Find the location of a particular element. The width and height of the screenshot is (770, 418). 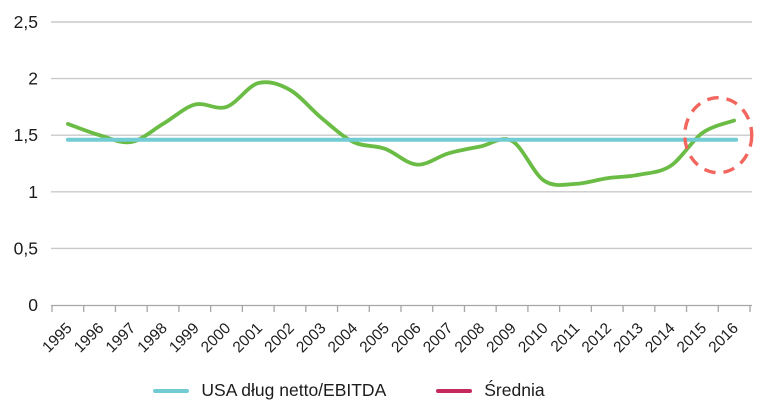

y-tick-label: 2,5 is located at coordinates (26, 22).